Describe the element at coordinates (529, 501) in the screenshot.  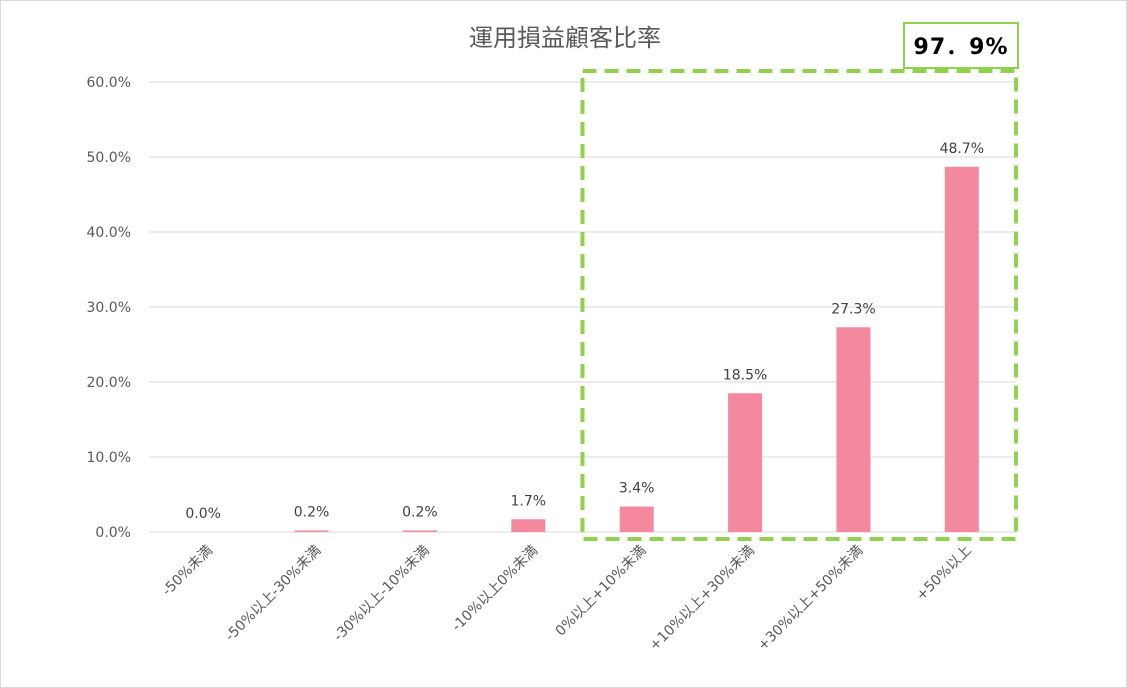
I see `data-label: 1.7%` at that location.